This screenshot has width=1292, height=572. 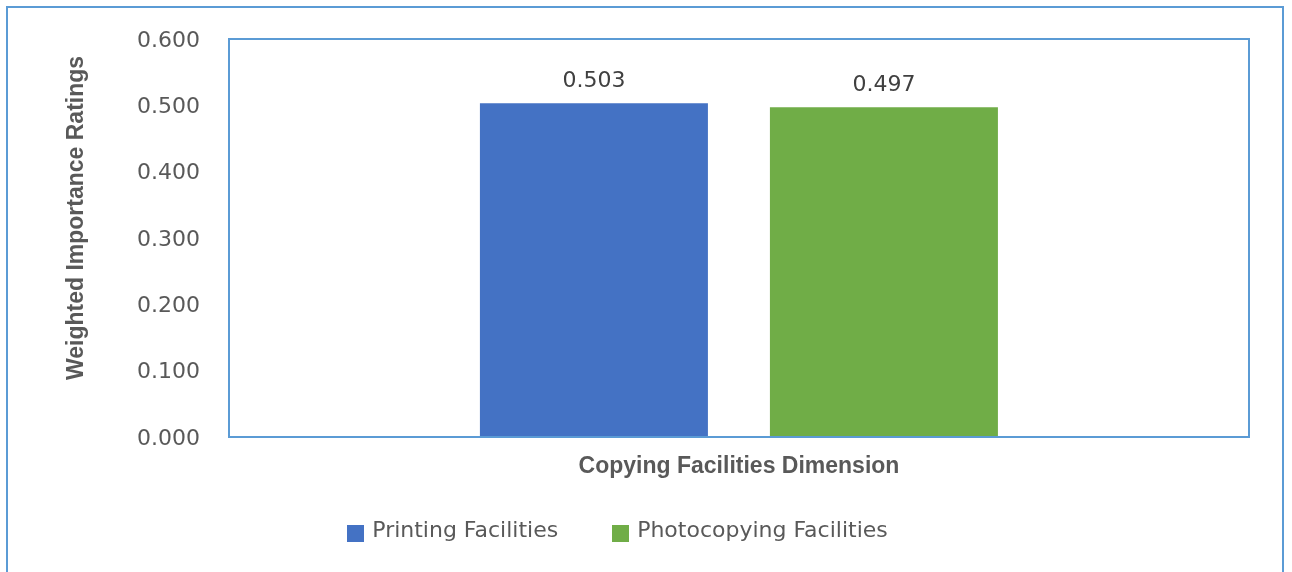 I want to click on y-tick-label: 0.600, so click(x=168, y=39).